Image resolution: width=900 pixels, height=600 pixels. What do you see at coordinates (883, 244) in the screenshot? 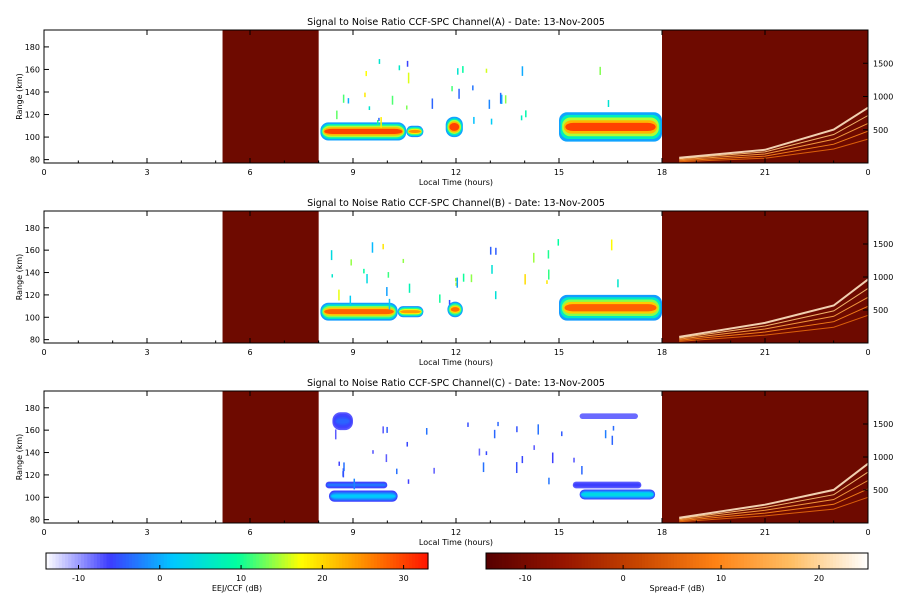
I see `y2-tick-label: 1500` at bounding box center [883, 244].